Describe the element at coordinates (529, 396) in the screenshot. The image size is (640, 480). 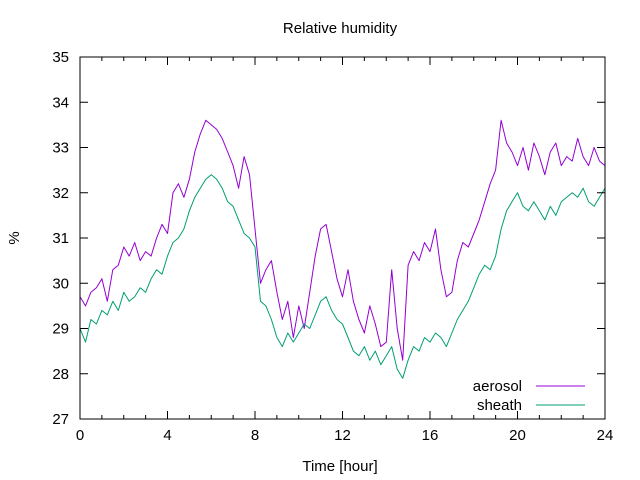
I see `legend: aerosol sheath` at that location.